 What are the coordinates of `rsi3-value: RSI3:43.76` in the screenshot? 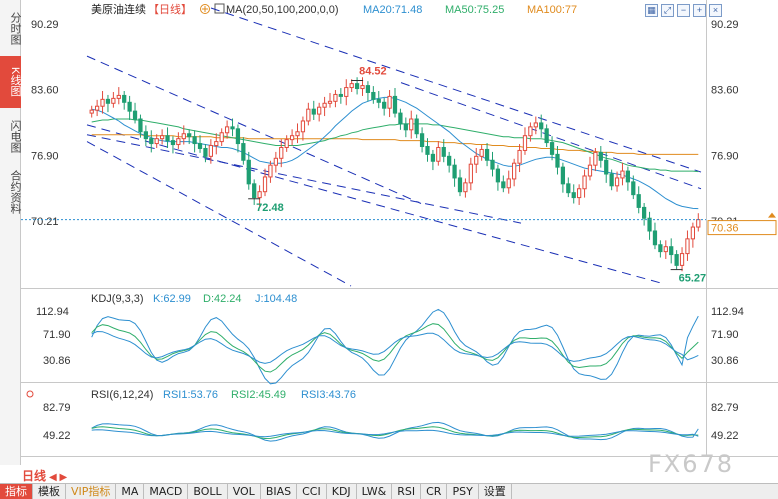 It's located at (328, 395).